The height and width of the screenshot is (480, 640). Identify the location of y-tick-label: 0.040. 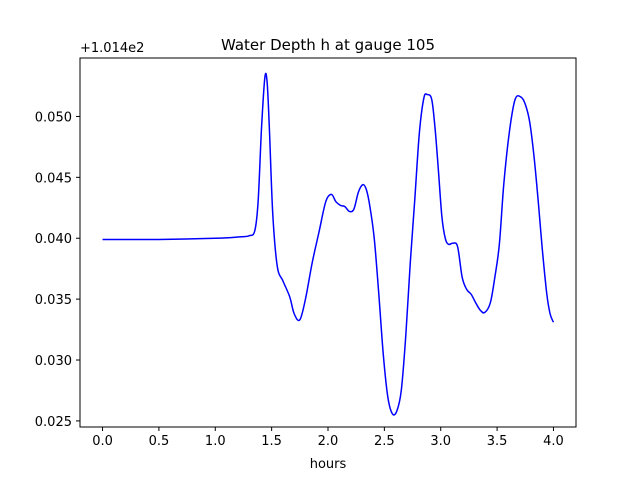
(53, 239).